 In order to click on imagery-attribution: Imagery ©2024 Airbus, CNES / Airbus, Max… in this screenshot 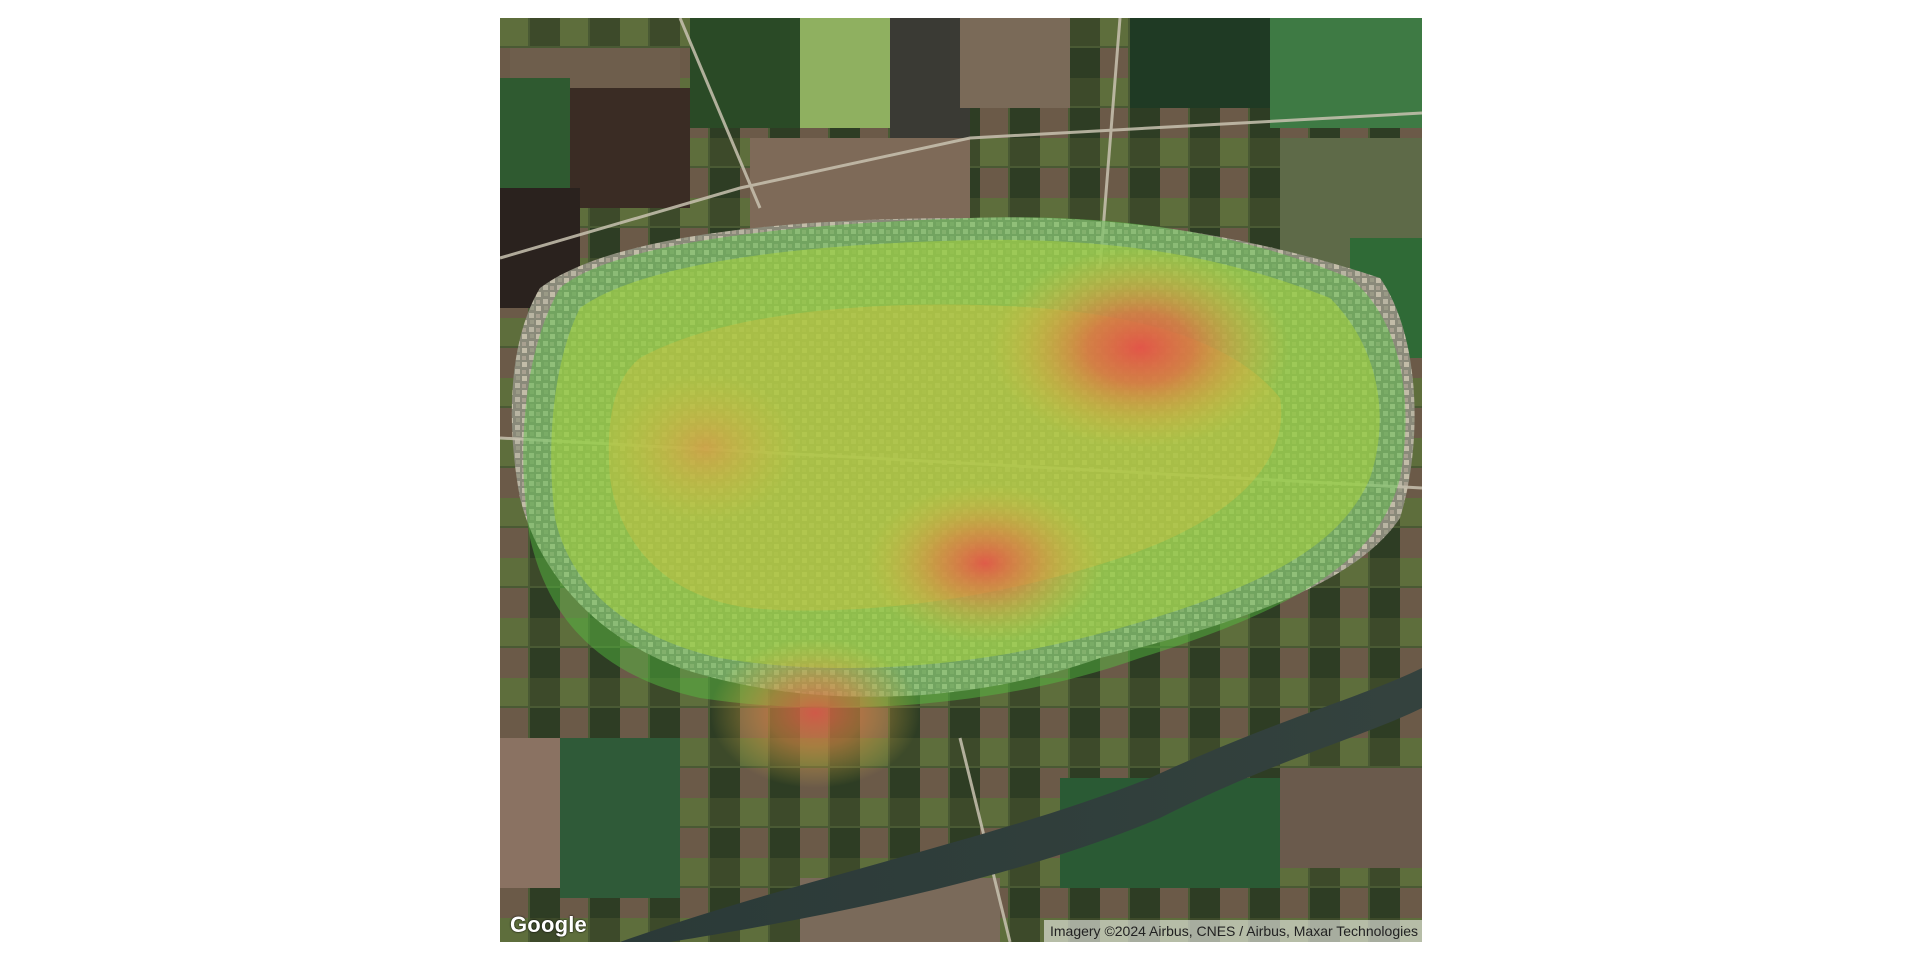, I will do `click(1232, 931)`.